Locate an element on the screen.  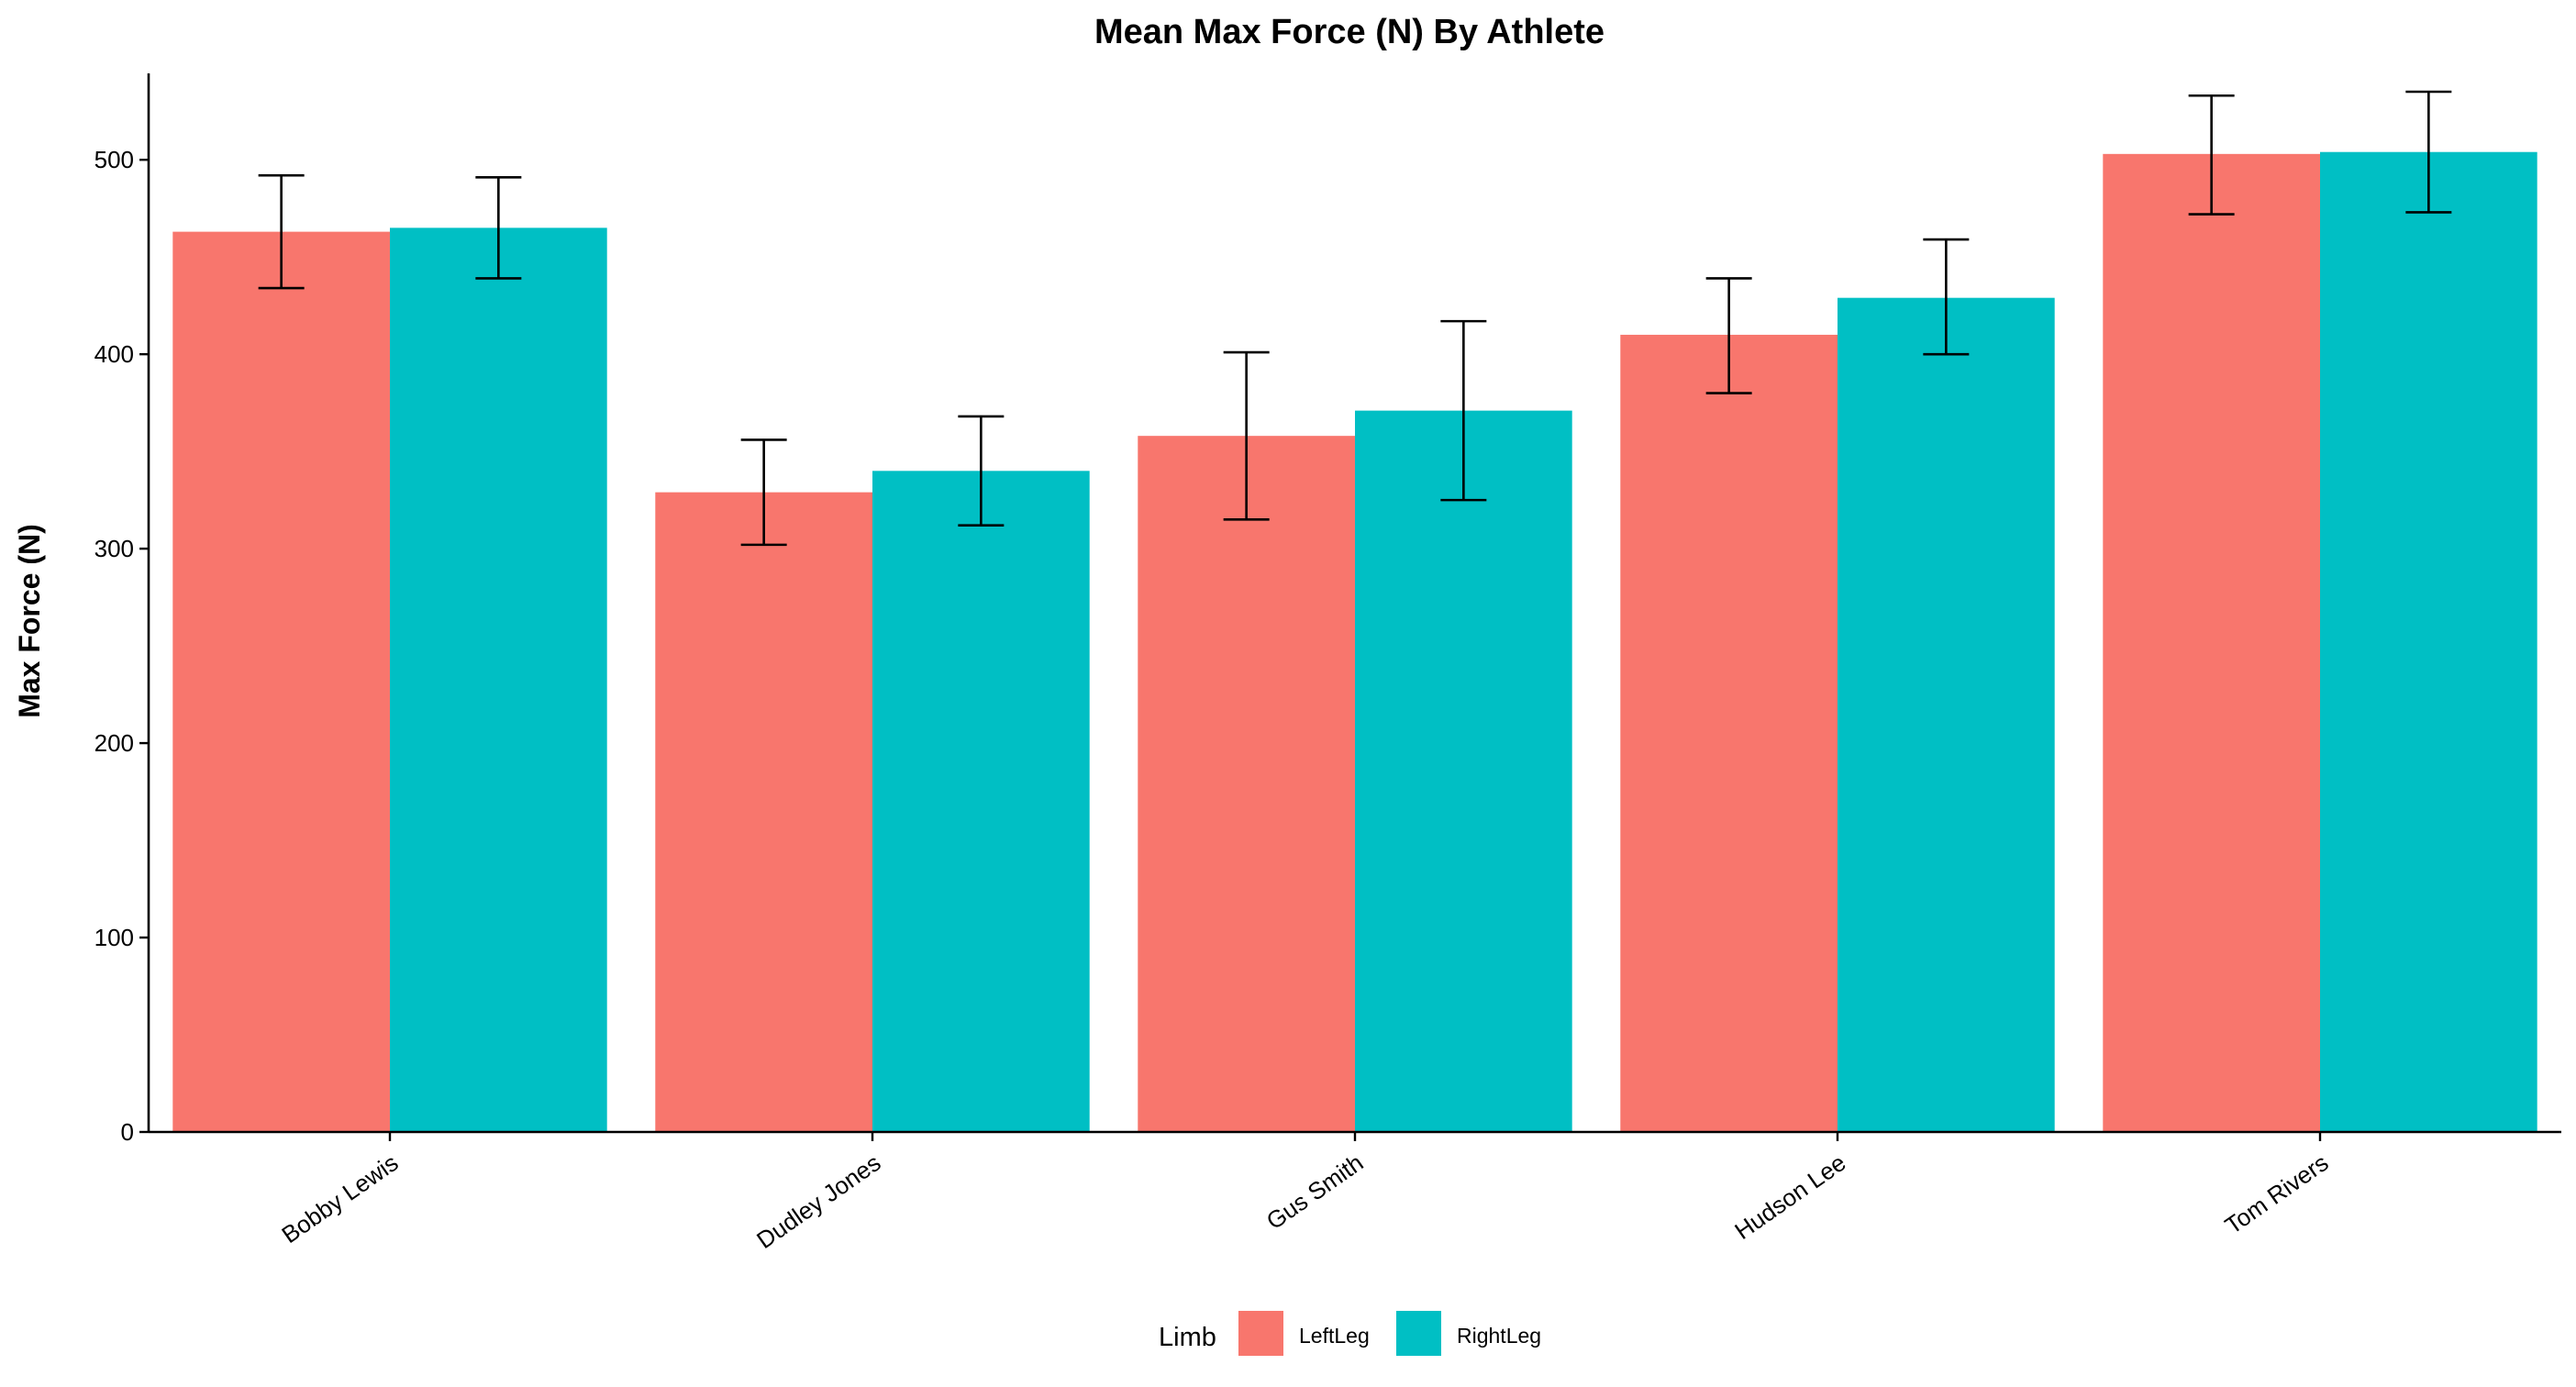
y-tick-label-0: 0 is located at coordinates (127, 1132).